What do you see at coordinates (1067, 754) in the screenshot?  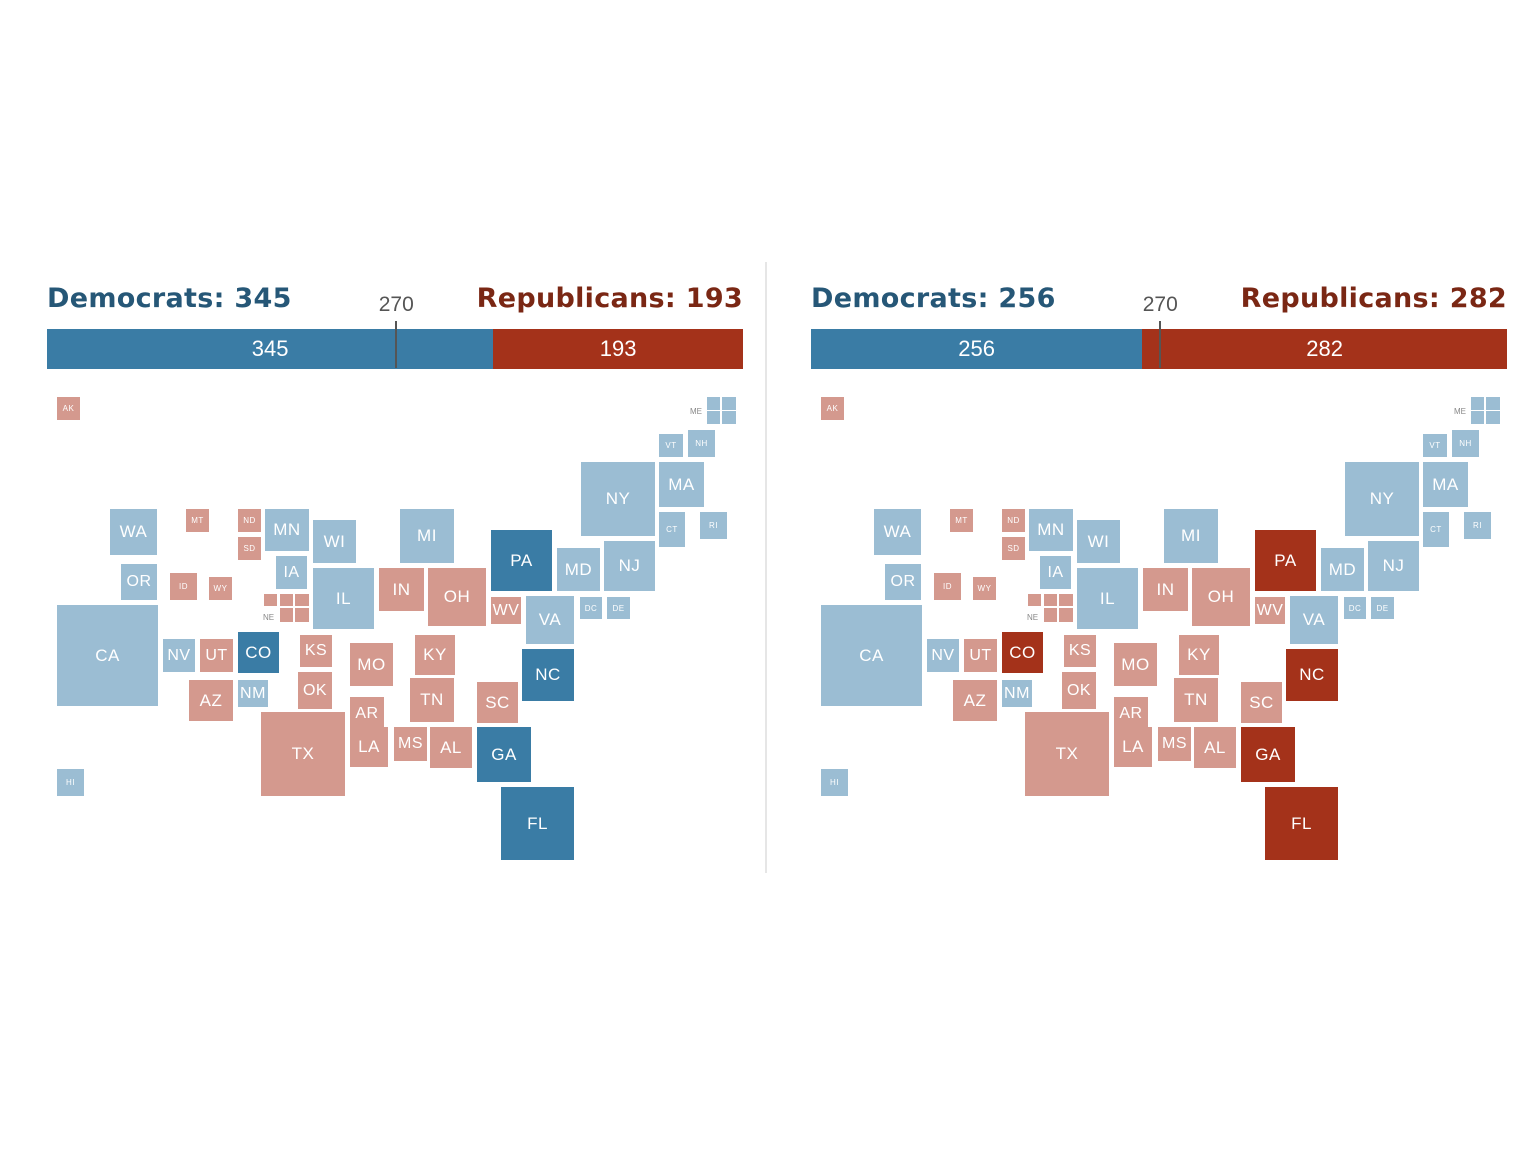 I see `state-tx: TX` at bounding box center [1067, 754].